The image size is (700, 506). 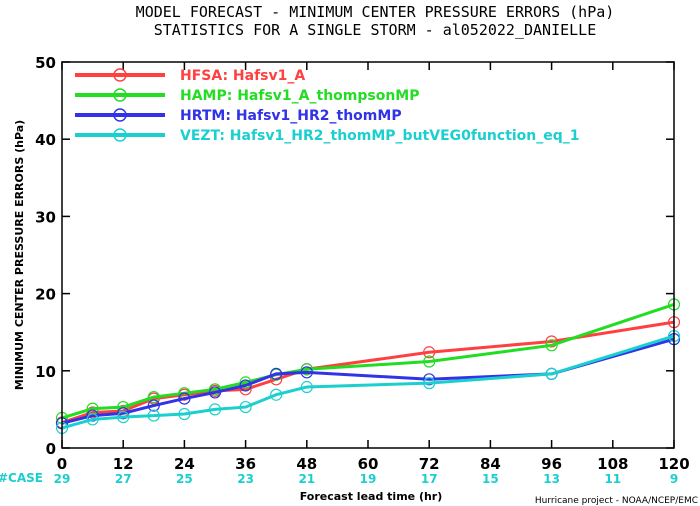 I want to click on x-axis-label: Forecast lead time (hr), so click(x=371, y=496).